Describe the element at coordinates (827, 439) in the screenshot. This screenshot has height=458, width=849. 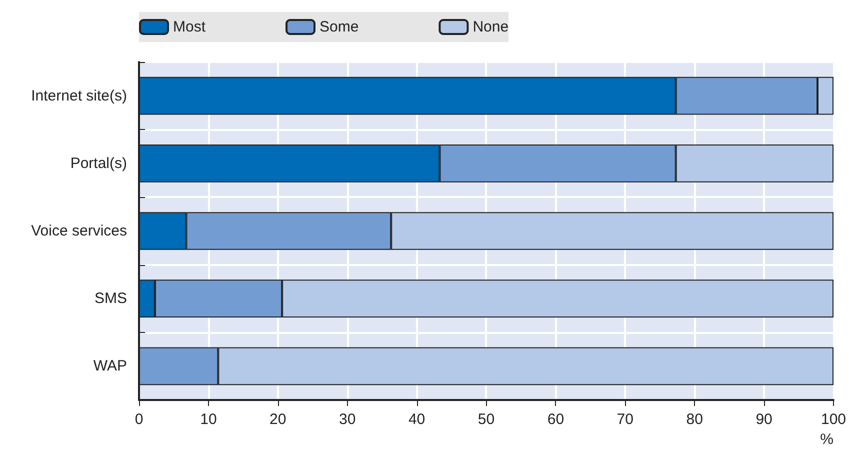
I see `x-axis-title: %` at that location.